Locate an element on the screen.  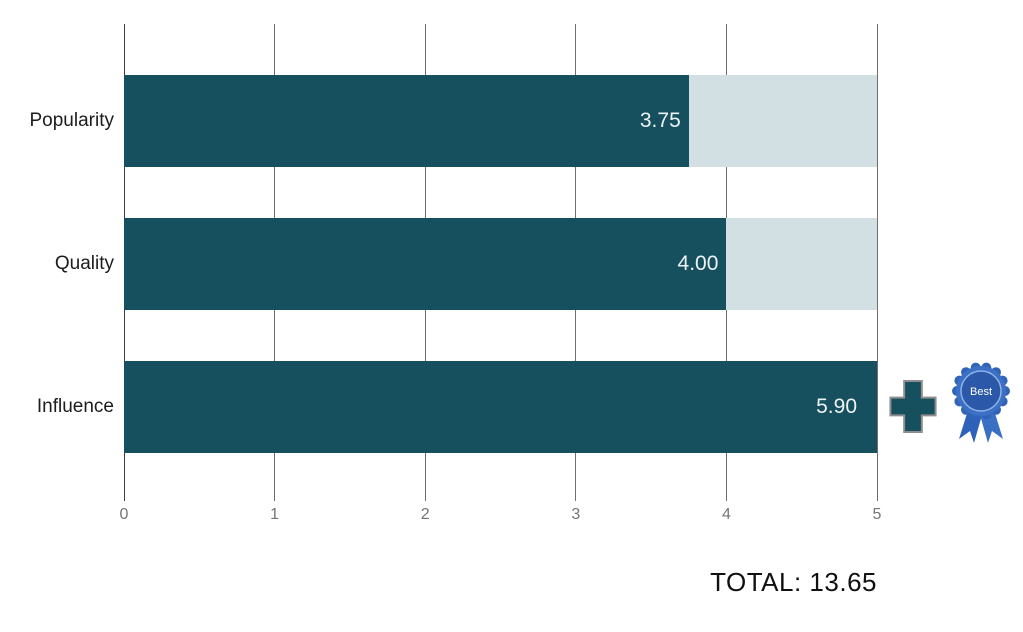
gridline is located at coordinates (877, 262).